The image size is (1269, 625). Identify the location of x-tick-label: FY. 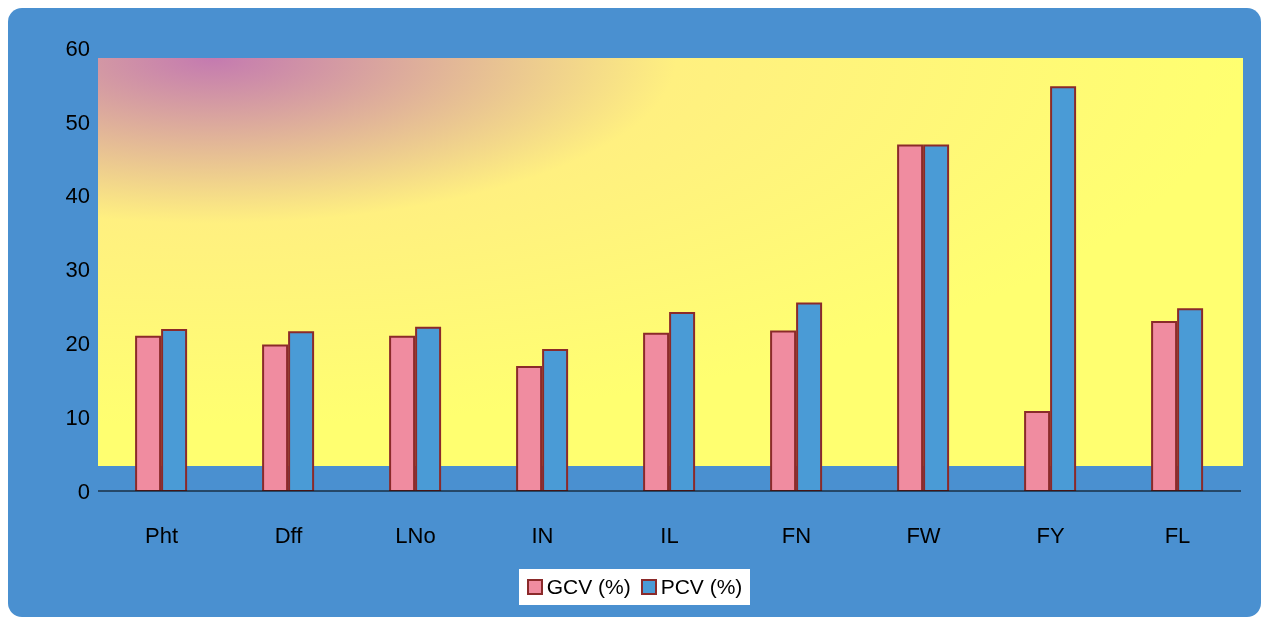
(1050, 535).